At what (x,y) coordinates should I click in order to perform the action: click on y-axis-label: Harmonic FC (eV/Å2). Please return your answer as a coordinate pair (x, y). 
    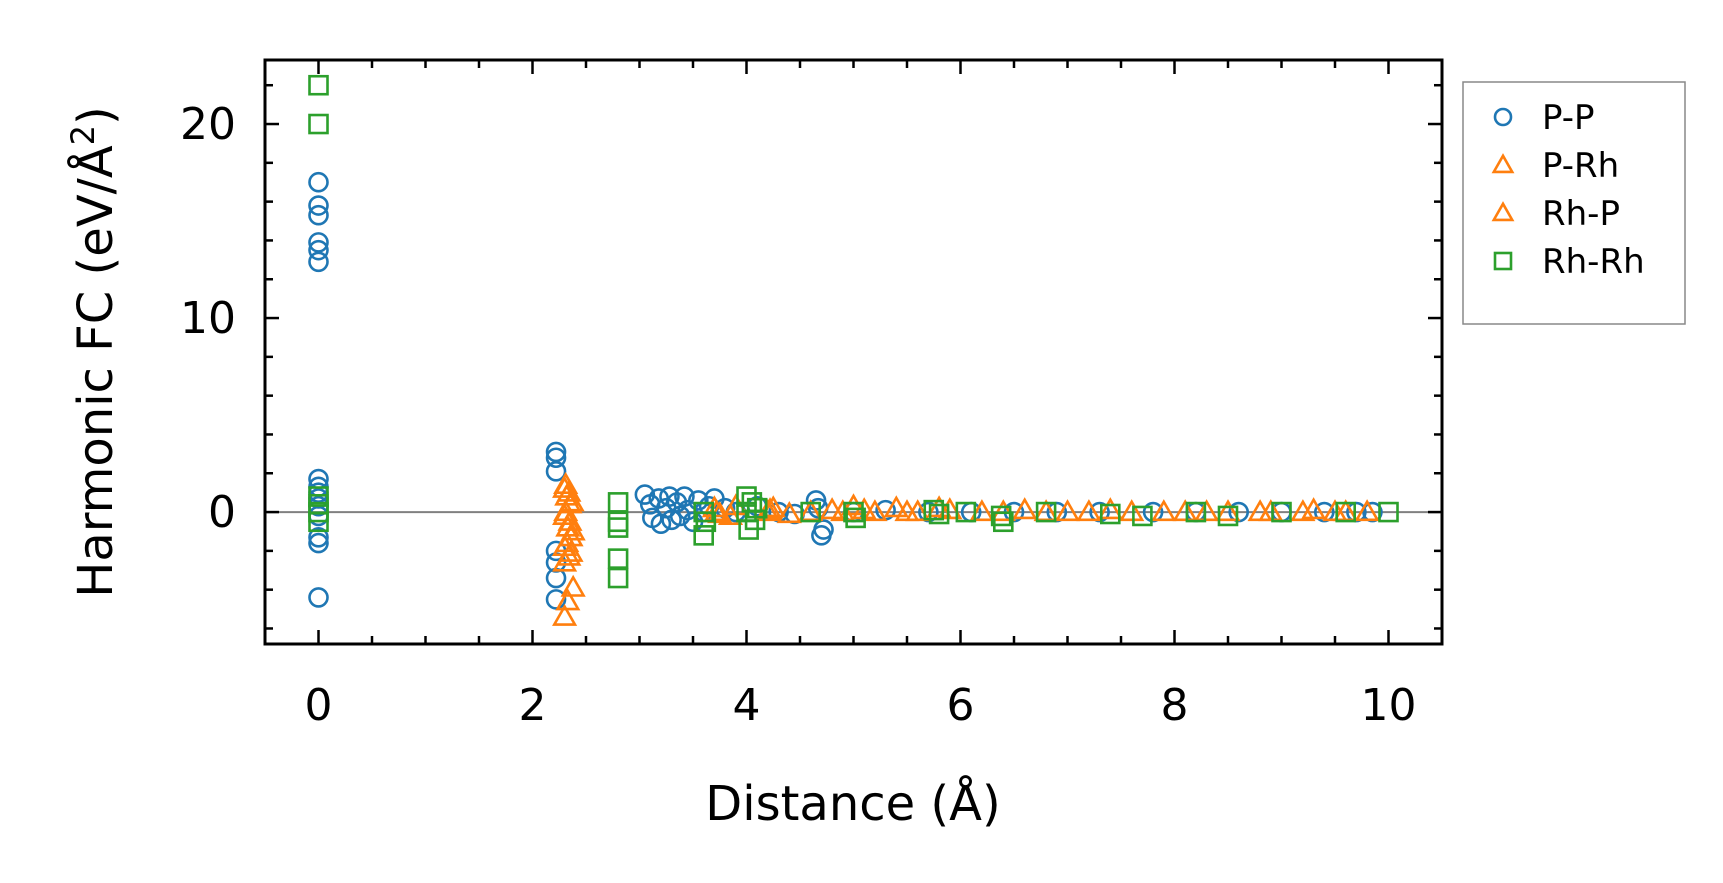
    Looking at the image, I should click on (94, 352).